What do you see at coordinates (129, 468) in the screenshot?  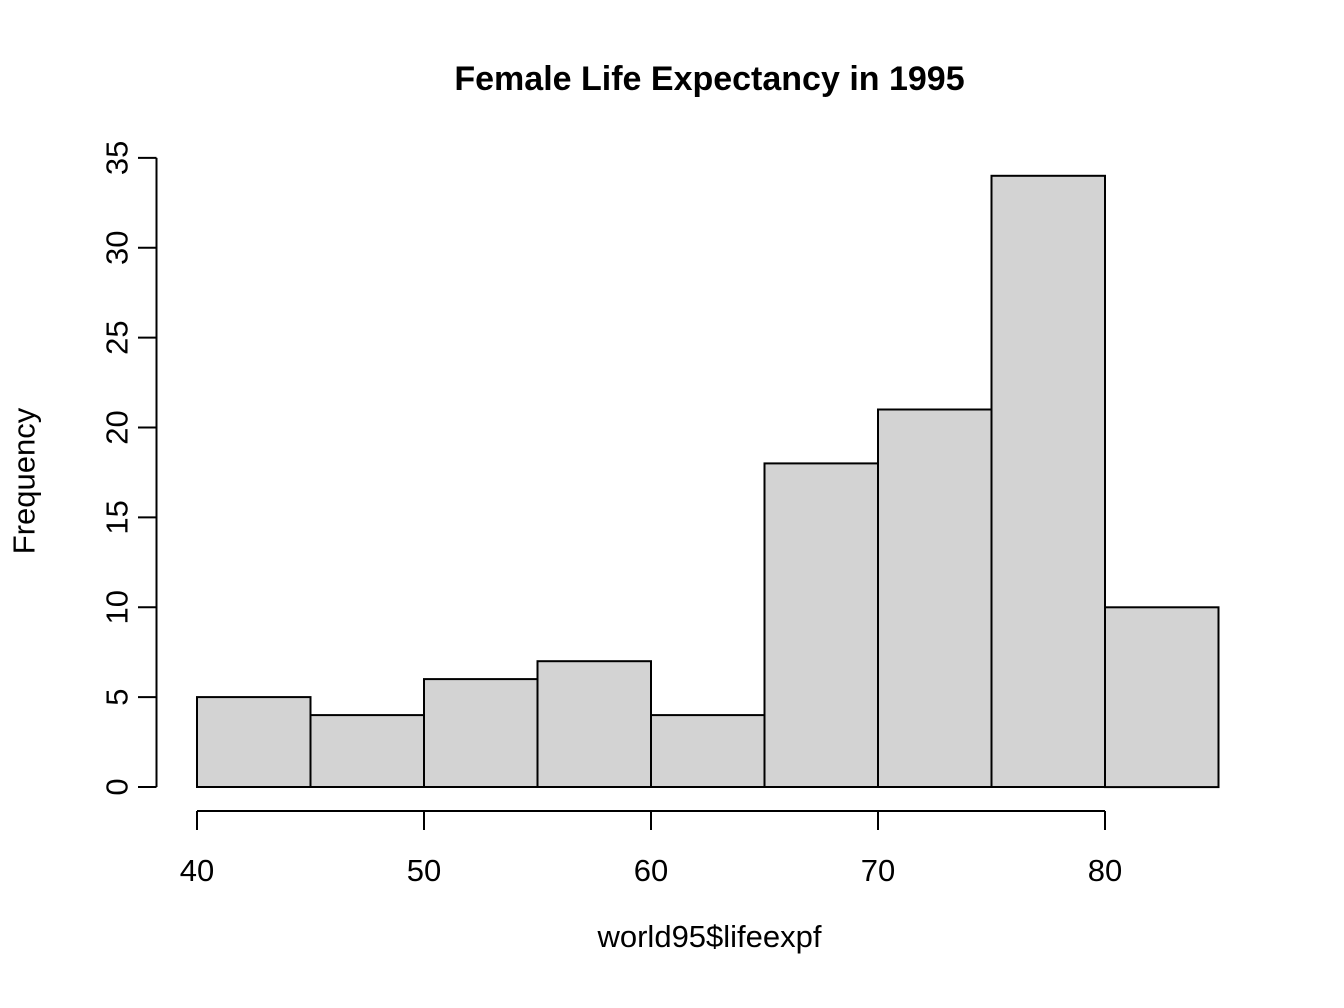 I see `y-axis: 0 5 10 15 20 25 30 35` at bounding box center [129, 468].